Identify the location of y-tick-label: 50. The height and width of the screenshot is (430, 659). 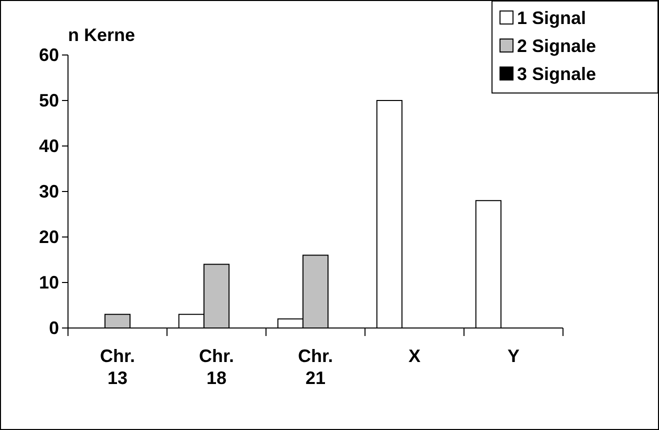
(48, 100).